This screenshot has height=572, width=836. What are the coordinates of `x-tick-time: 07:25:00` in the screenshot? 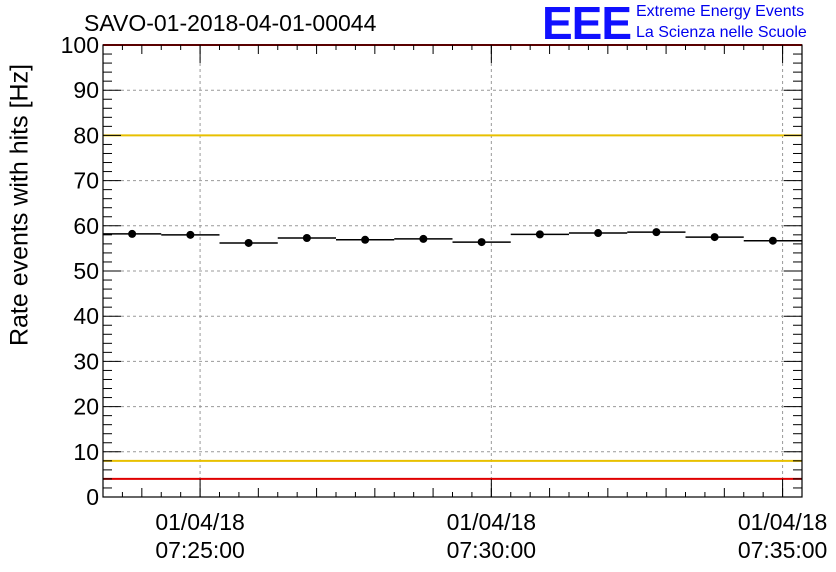 It's located at (200, 550).